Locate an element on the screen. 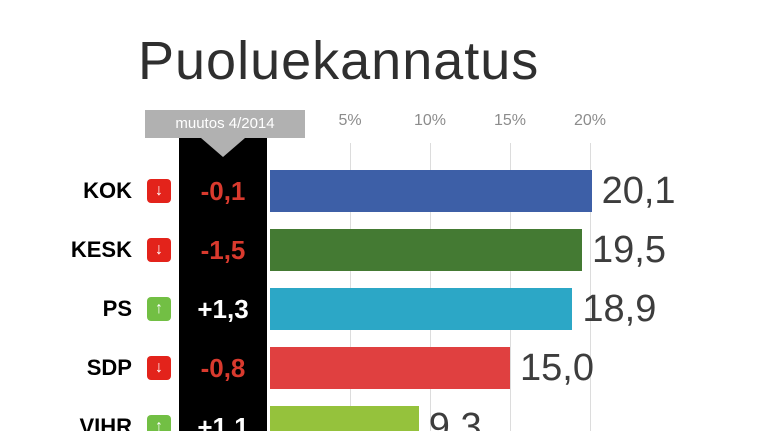 This screenshot has height=431, width=767. change-value: -1,5 is located at coordinates (223, 250).